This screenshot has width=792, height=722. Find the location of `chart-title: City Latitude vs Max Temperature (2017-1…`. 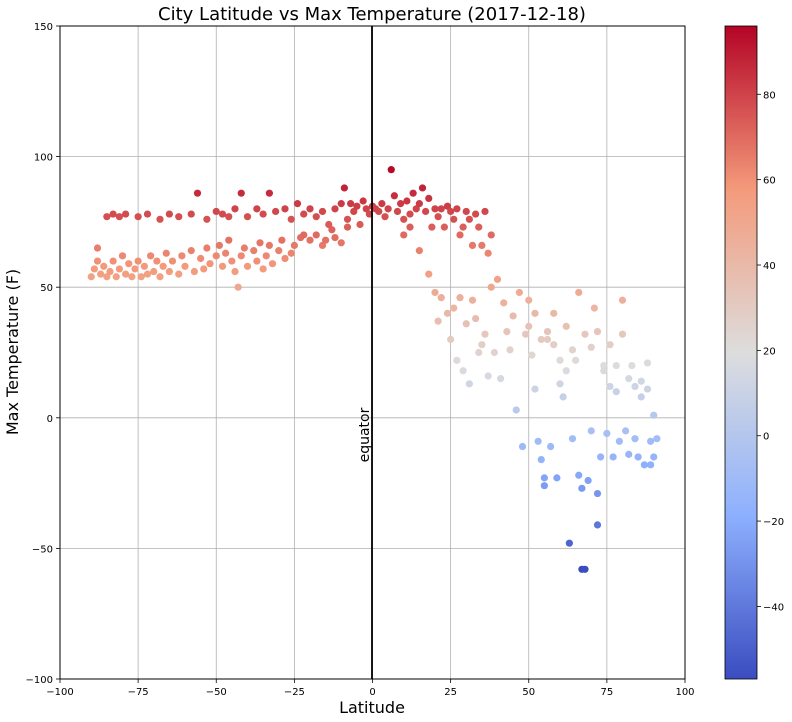

chart-title: City Latitude vs Max Temperature (2017-1… is located at coordinates (372, 14).